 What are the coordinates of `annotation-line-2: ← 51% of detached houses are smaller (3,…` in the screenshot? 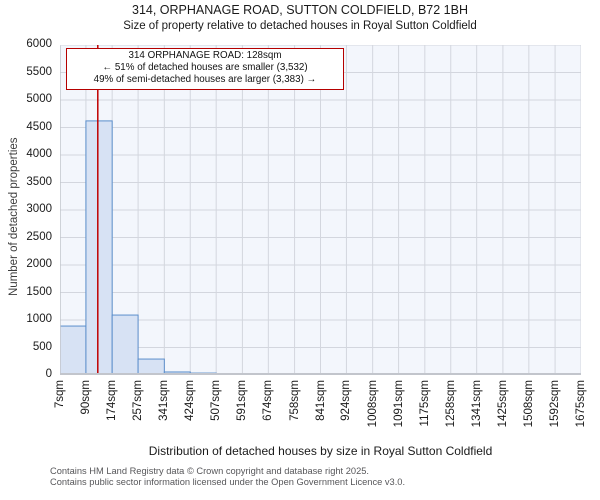 It's located at (205, 68).